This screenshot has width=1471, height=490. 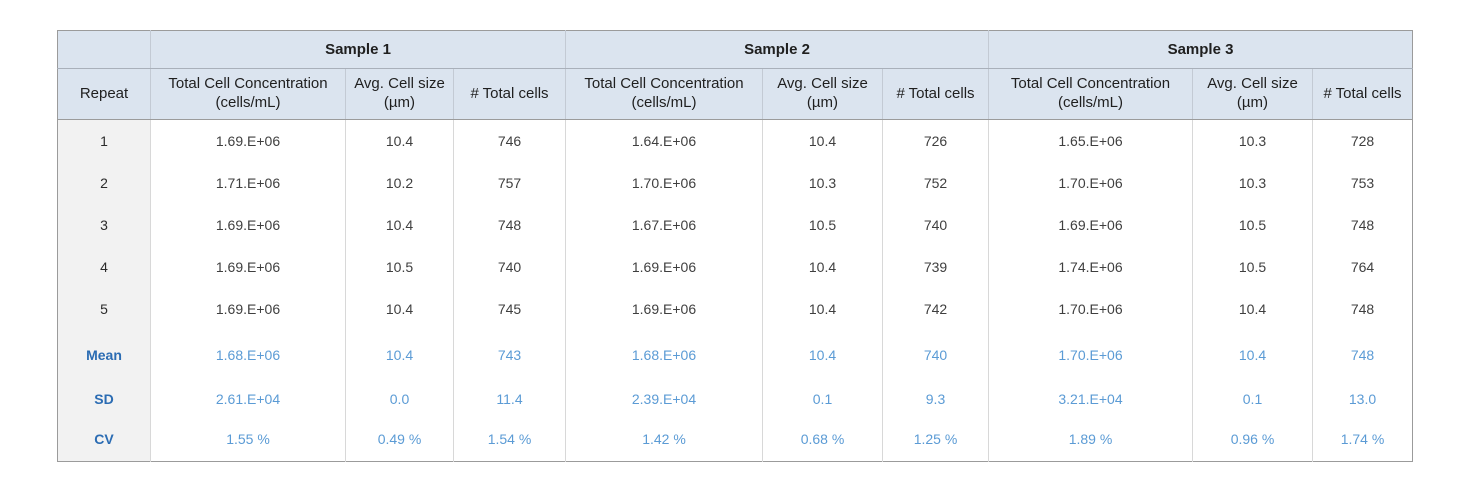 What do you see at coordinates (248, 439) in the screenshot?
I see `data-cell: 1.55 %` at bounding box center [248, 439].